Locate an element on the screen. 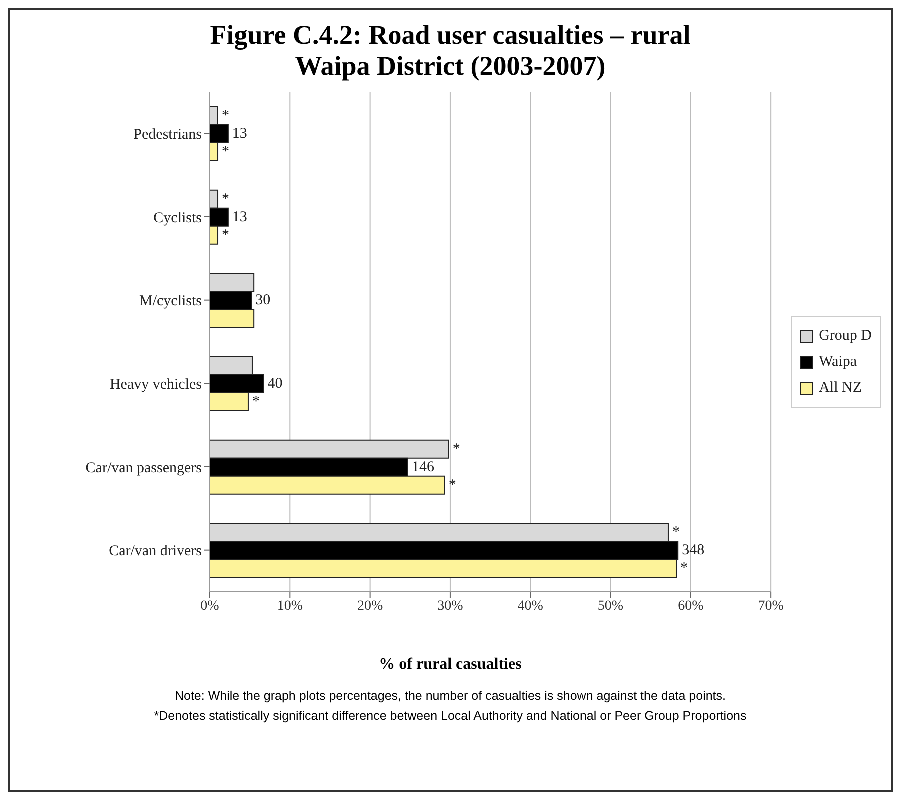 The image size is (901, 799). legend-label: Waipa is located at coordinates (838, 362).